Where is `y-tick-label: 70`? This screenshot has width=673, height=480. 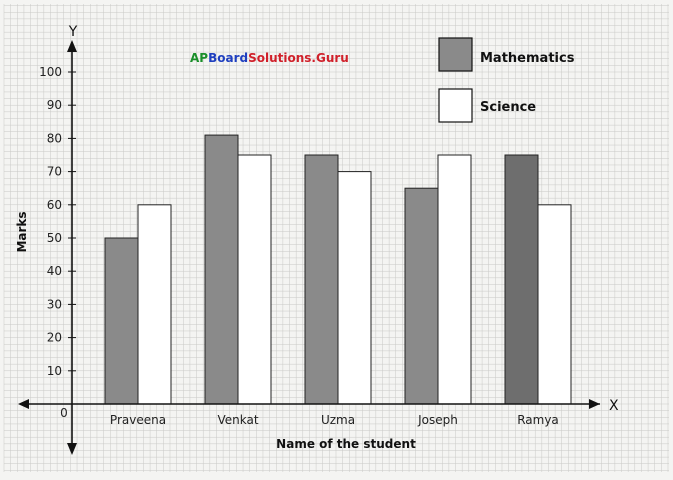 y-tick-label: 70 is located at coordinates (54, 172).